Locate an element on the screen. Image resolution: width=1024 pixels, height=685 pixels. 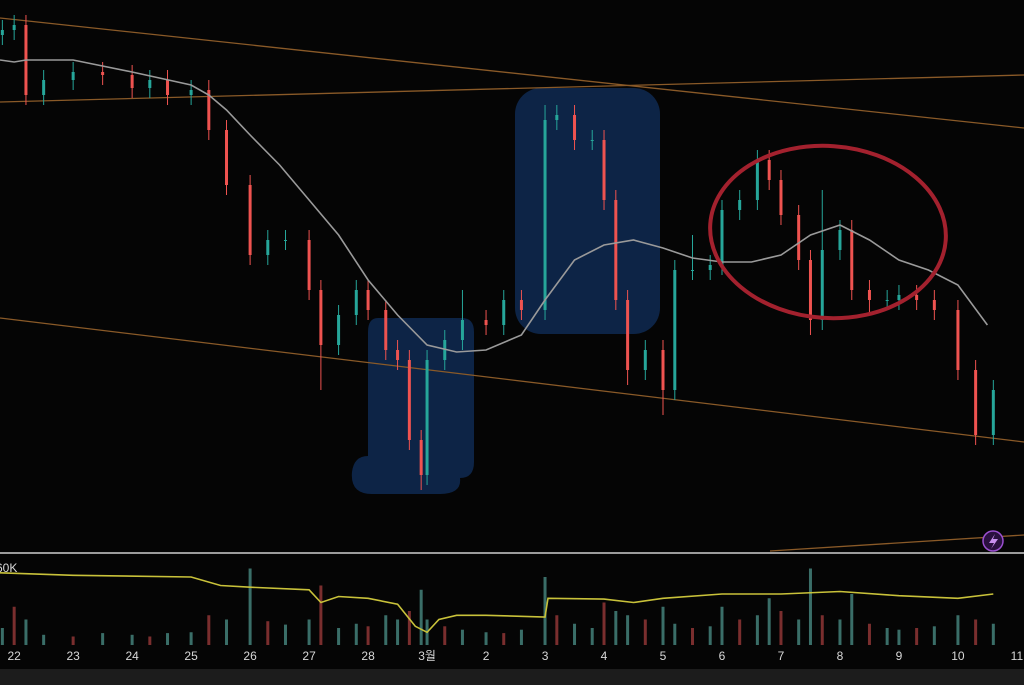
pane-label: 60K is located at coordinates (8, 568).